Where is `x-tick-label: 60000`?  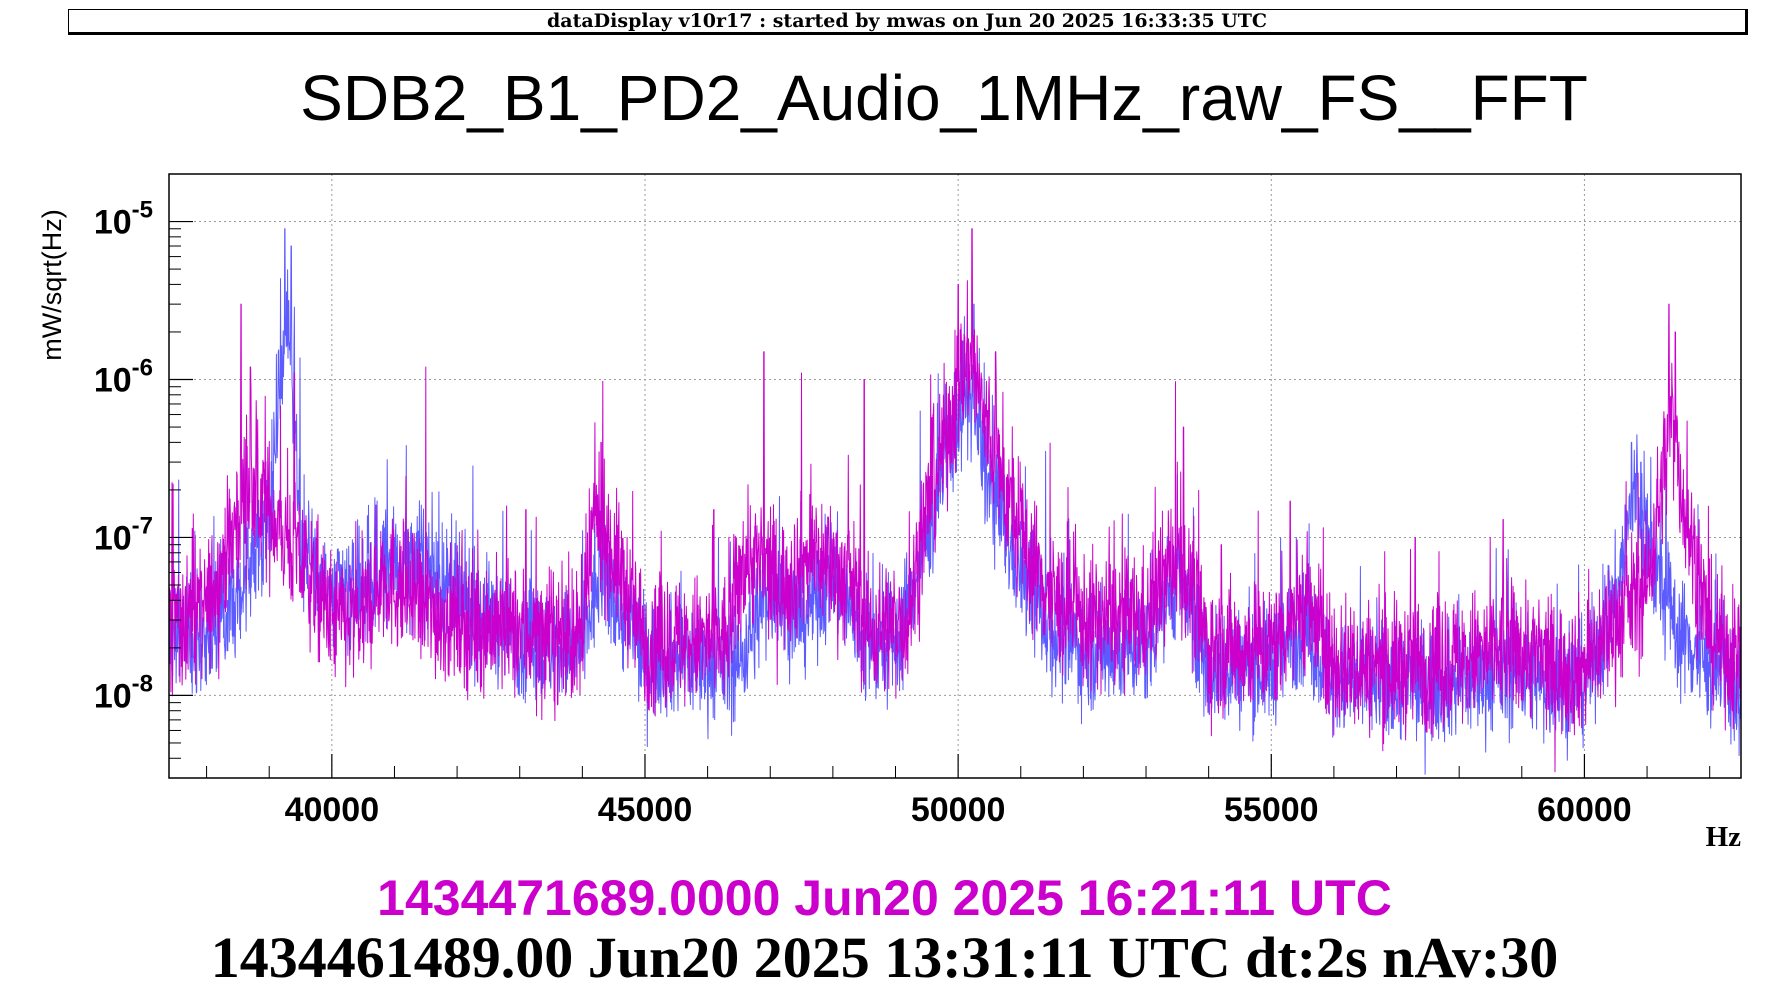 x-tick-label: 60000 is located at coordinates (1584, 810).